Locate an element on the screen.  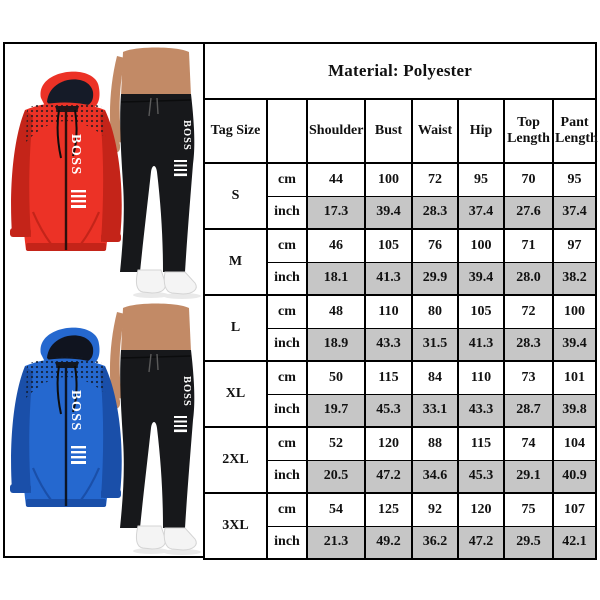
sneaker-left is located at coordinates (150, 281).